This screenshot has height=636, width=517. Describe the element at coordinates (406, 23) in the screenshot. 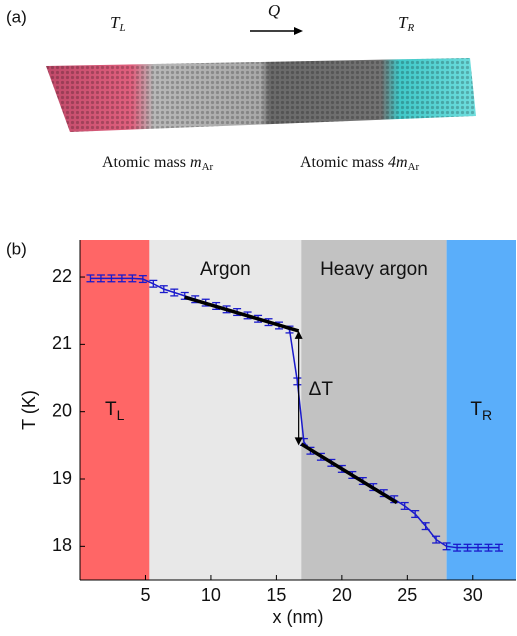

I see `right-temperature: TR` at that location.